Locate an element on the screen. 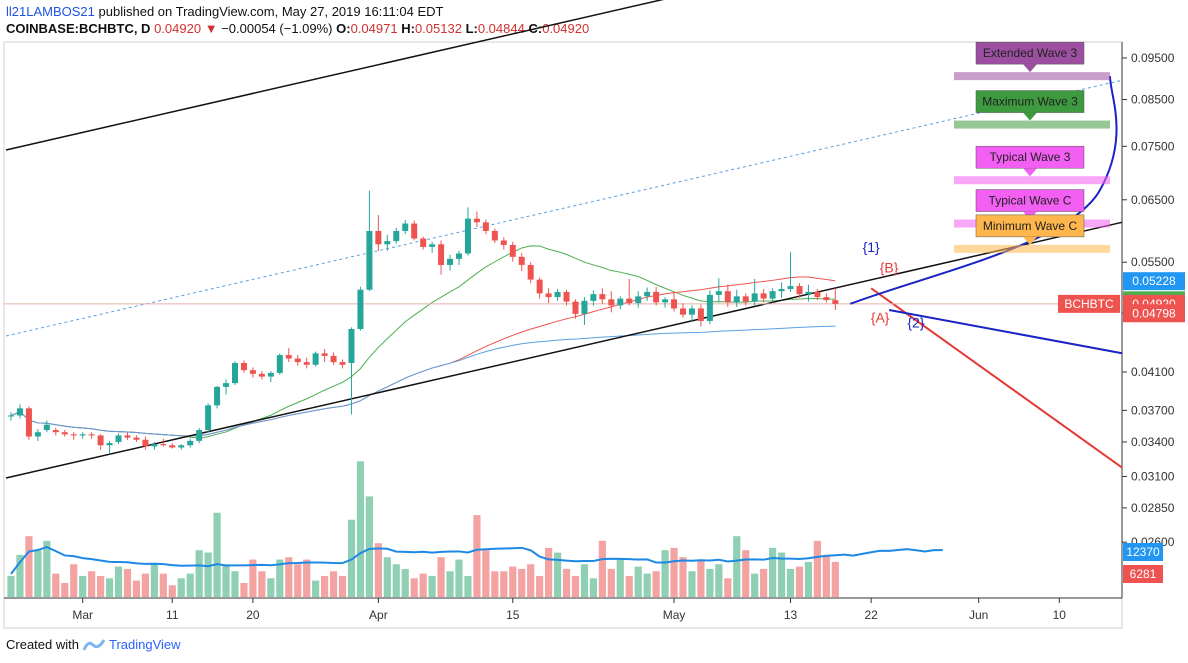 The height and width of the screenshot is (663, 1188). y-tick-label: 0.09500 is located at coordinates (1153, 58).